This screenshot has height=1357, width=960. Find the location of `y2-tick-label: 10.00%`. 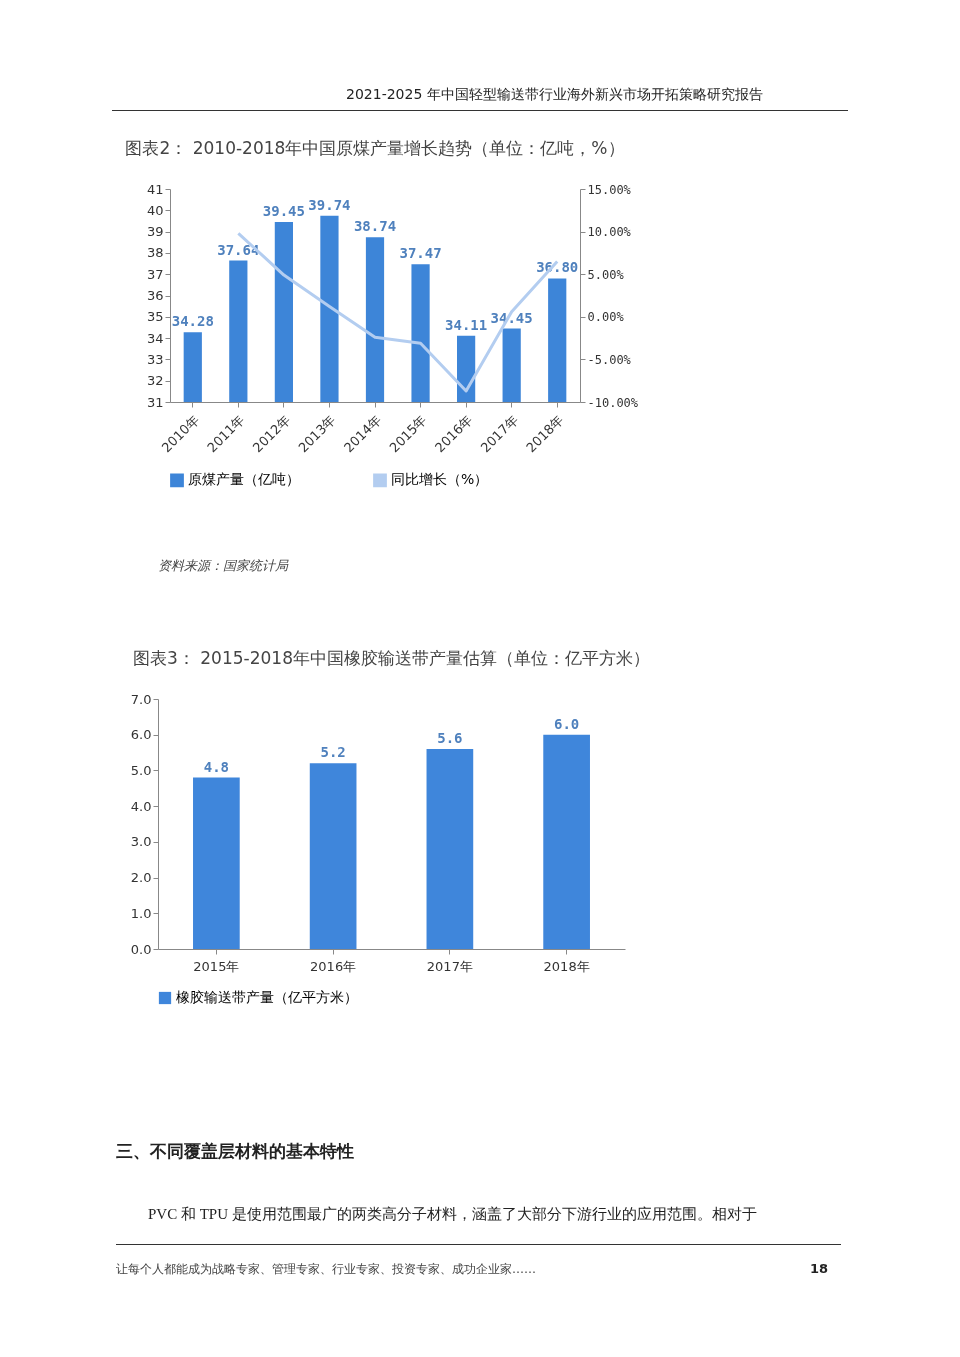

y2-tick-label: 10.00% is located at coordinates (609, 232).